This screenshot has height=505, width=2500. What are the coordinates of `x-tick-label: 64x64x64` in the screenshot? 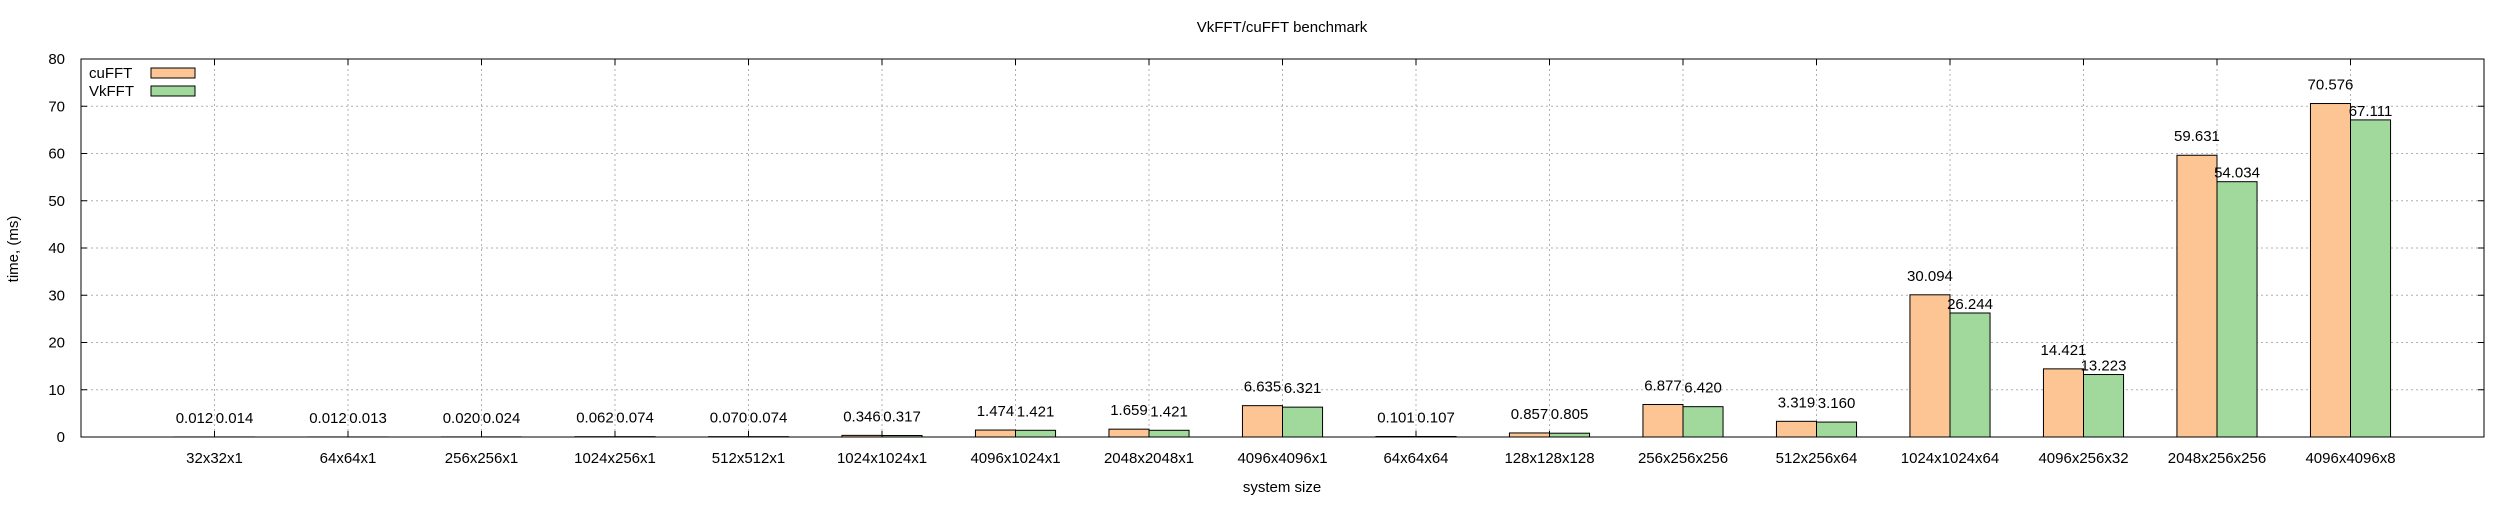 It's located at (1415, 458).